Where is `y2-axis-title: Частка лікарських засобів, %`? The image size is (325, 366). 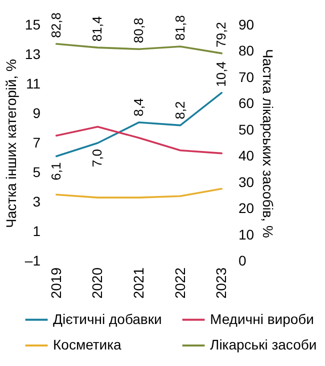
y2-axis-title: Частка лікарських засобів, % is located at coordinates (268, 143).